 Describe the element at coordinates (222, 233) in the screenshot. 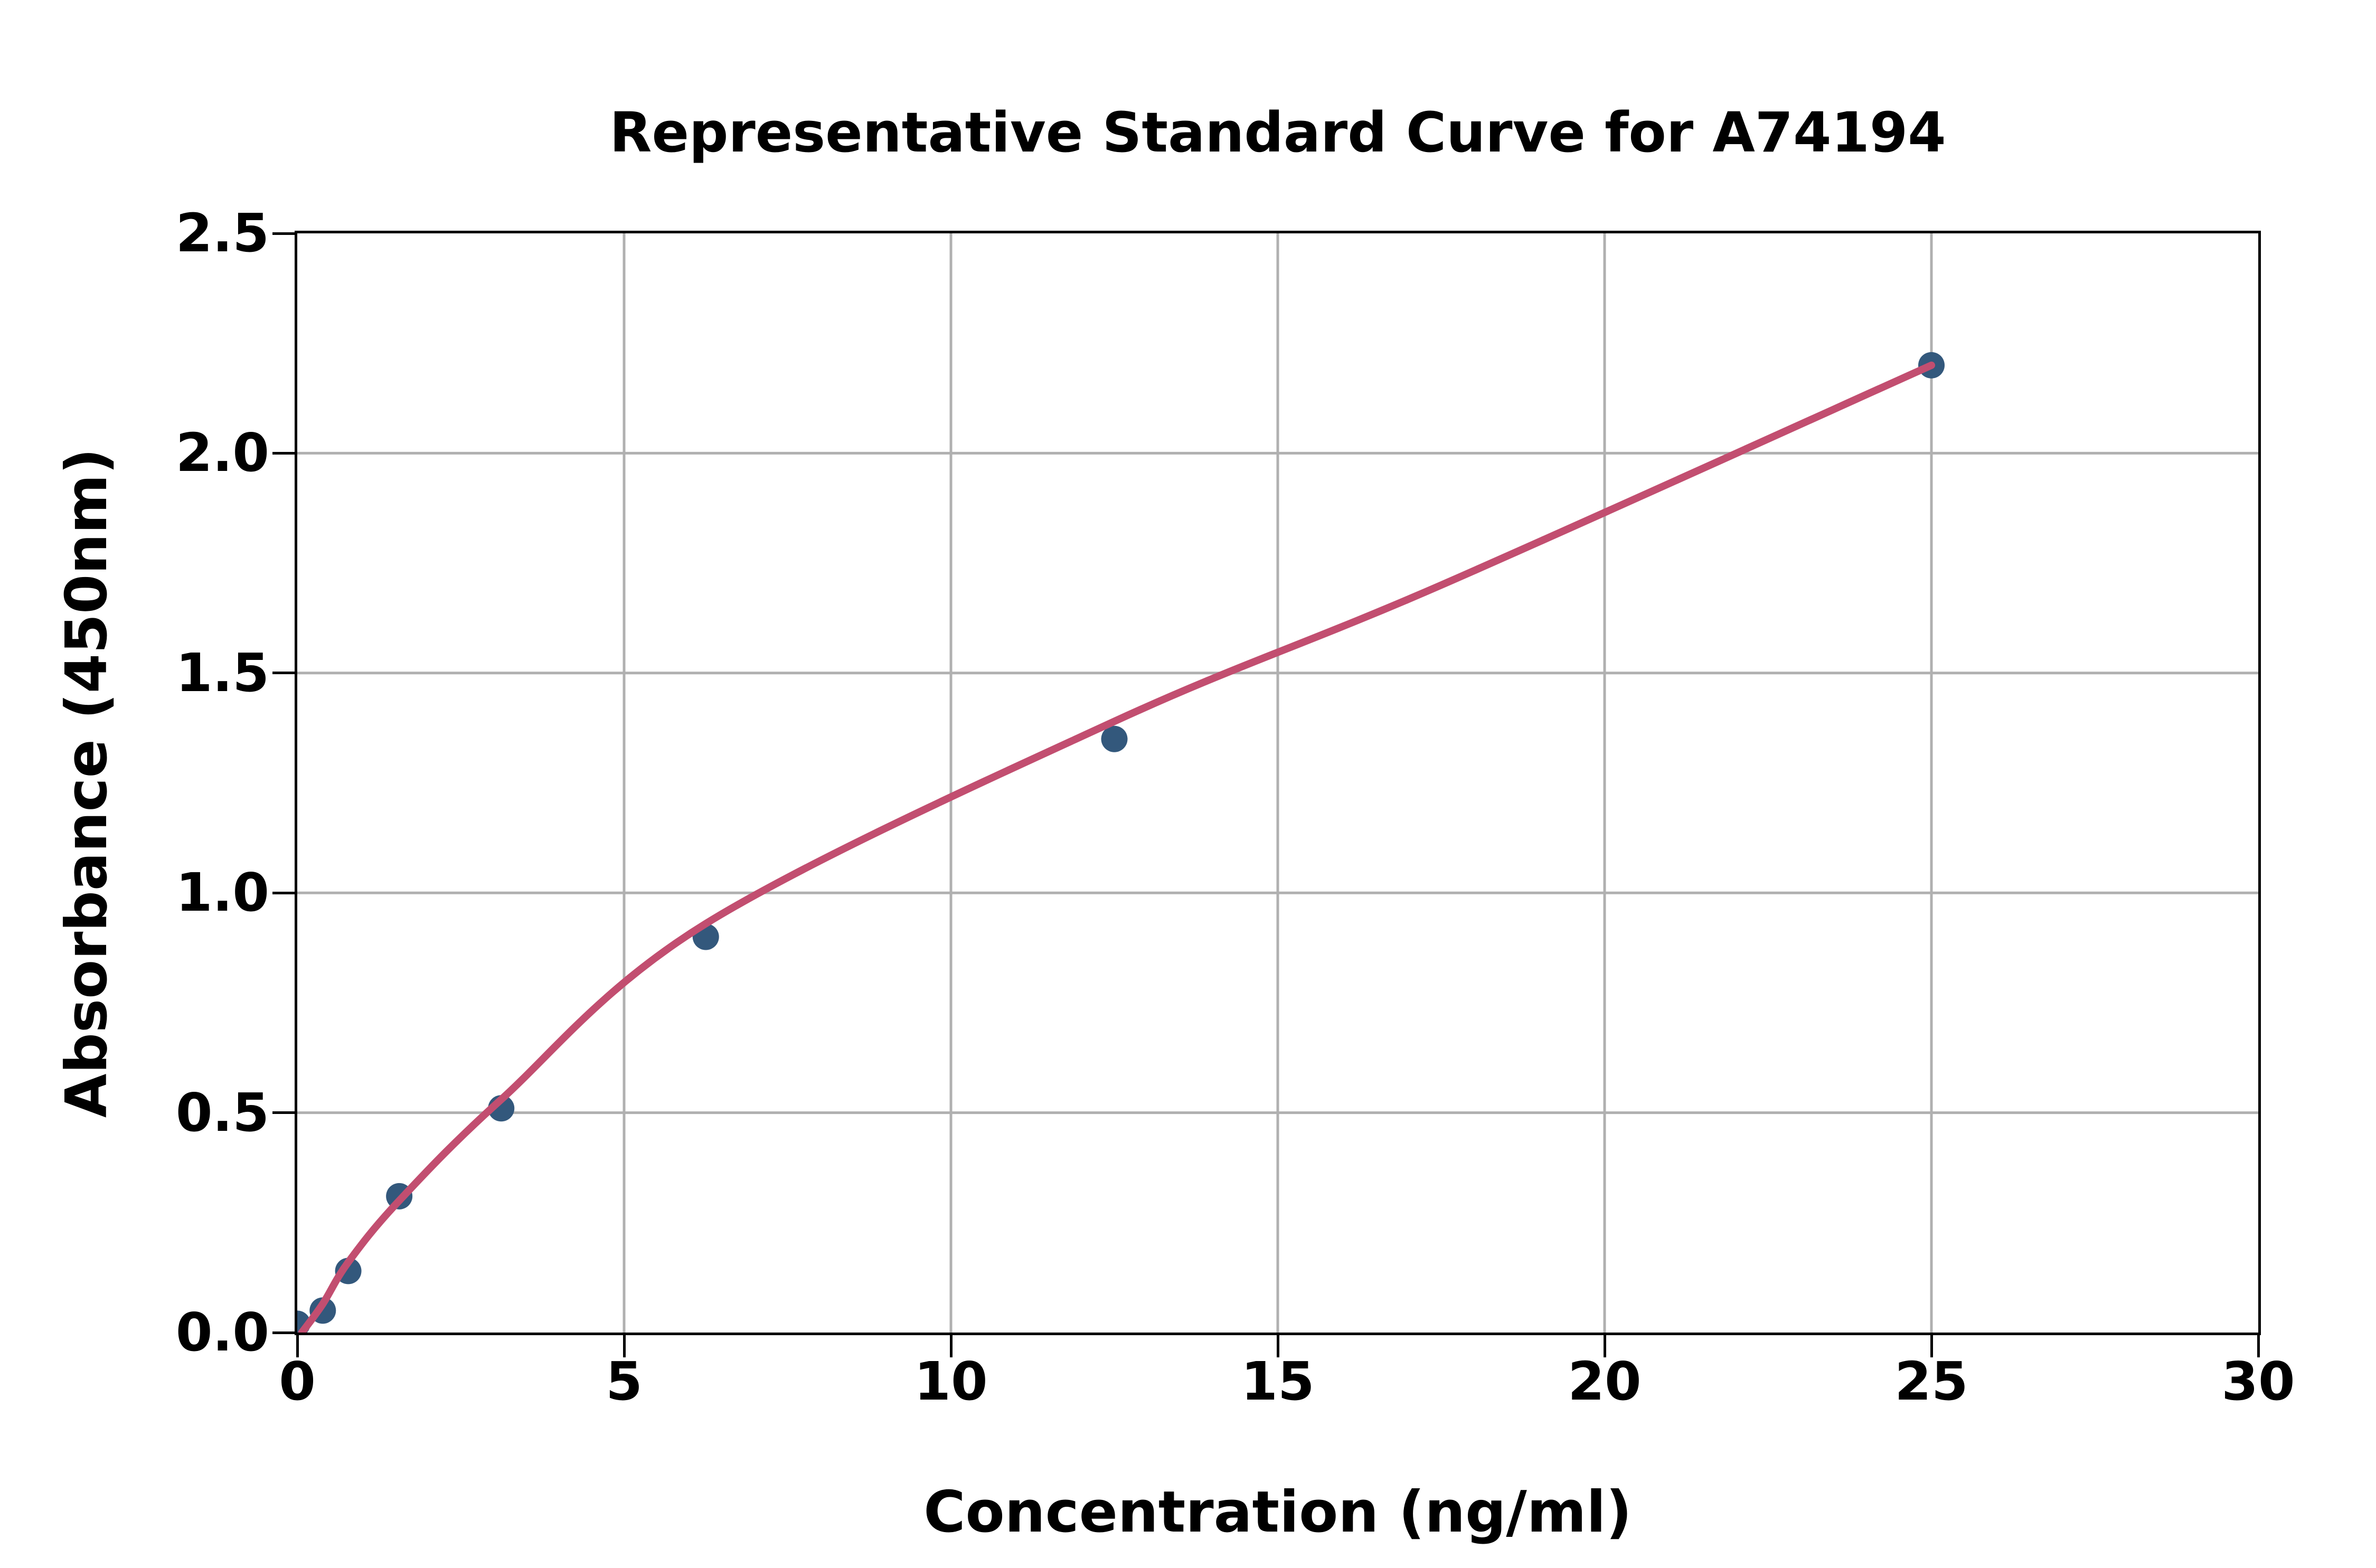

I see `y-tick-label: 2.5` at that location.